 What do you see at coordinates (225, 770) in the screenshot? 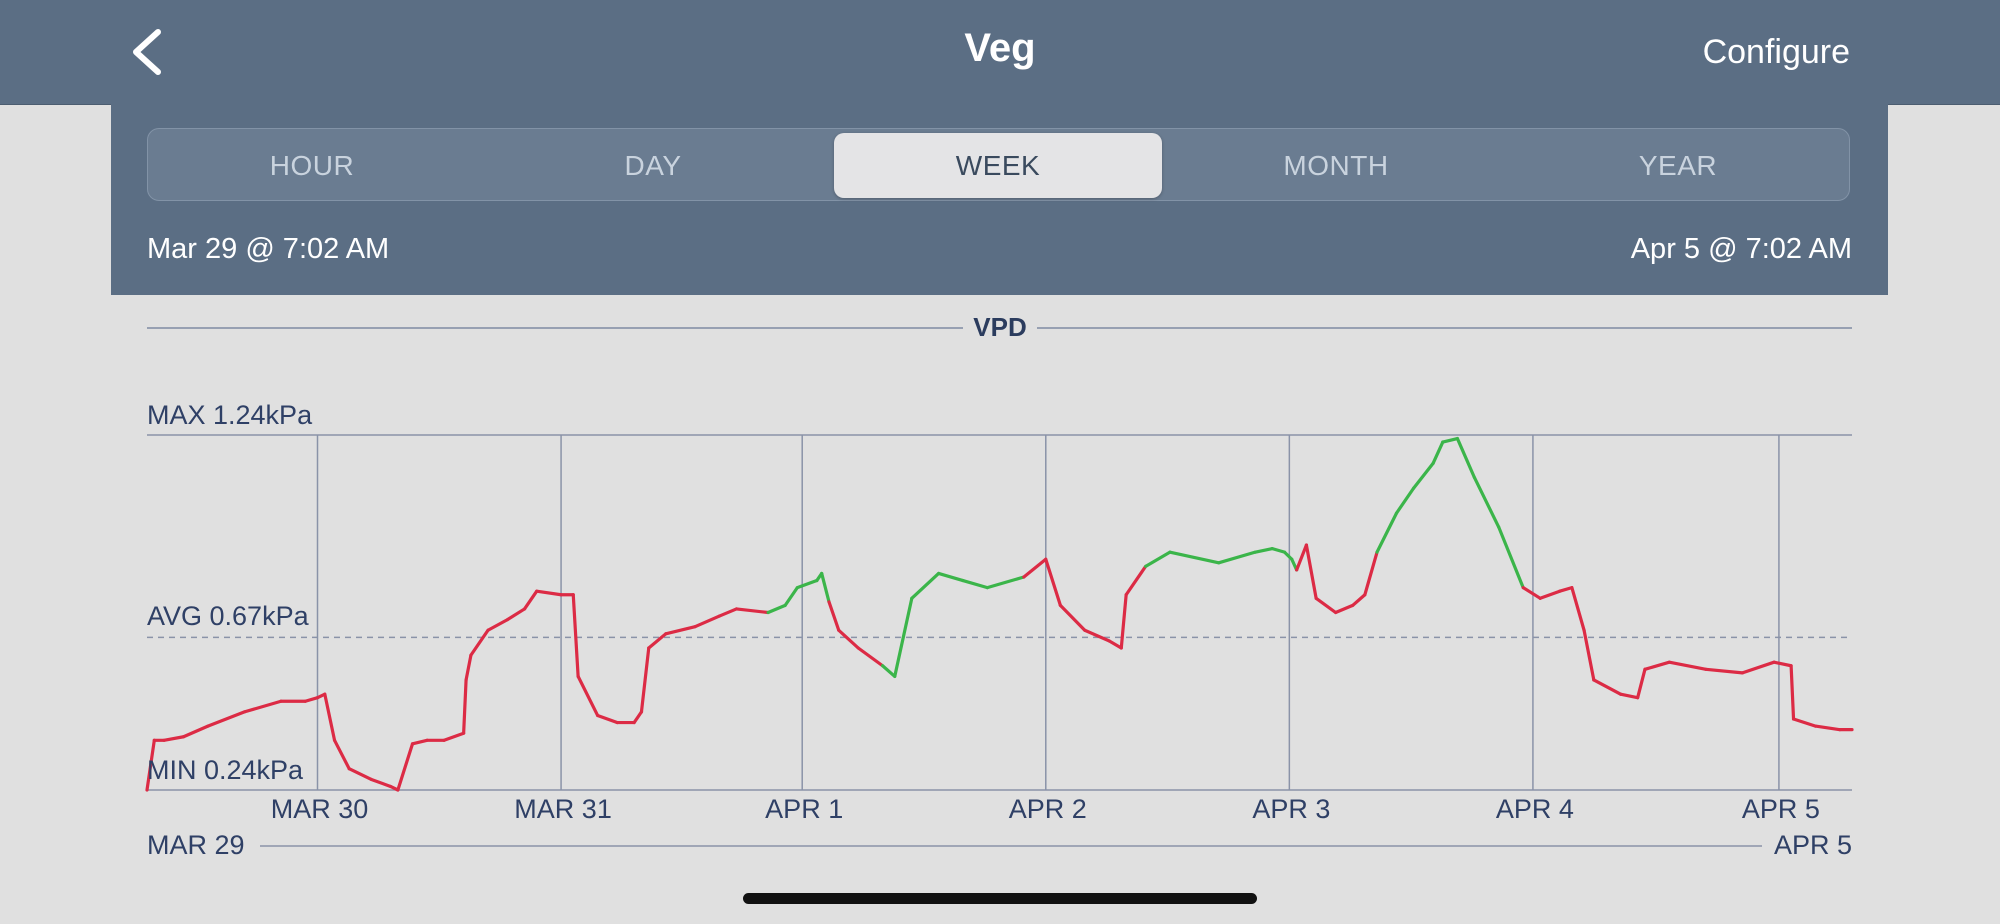
I see `min-label: MIN 0.24kPa` at bounding box center [225, 770].